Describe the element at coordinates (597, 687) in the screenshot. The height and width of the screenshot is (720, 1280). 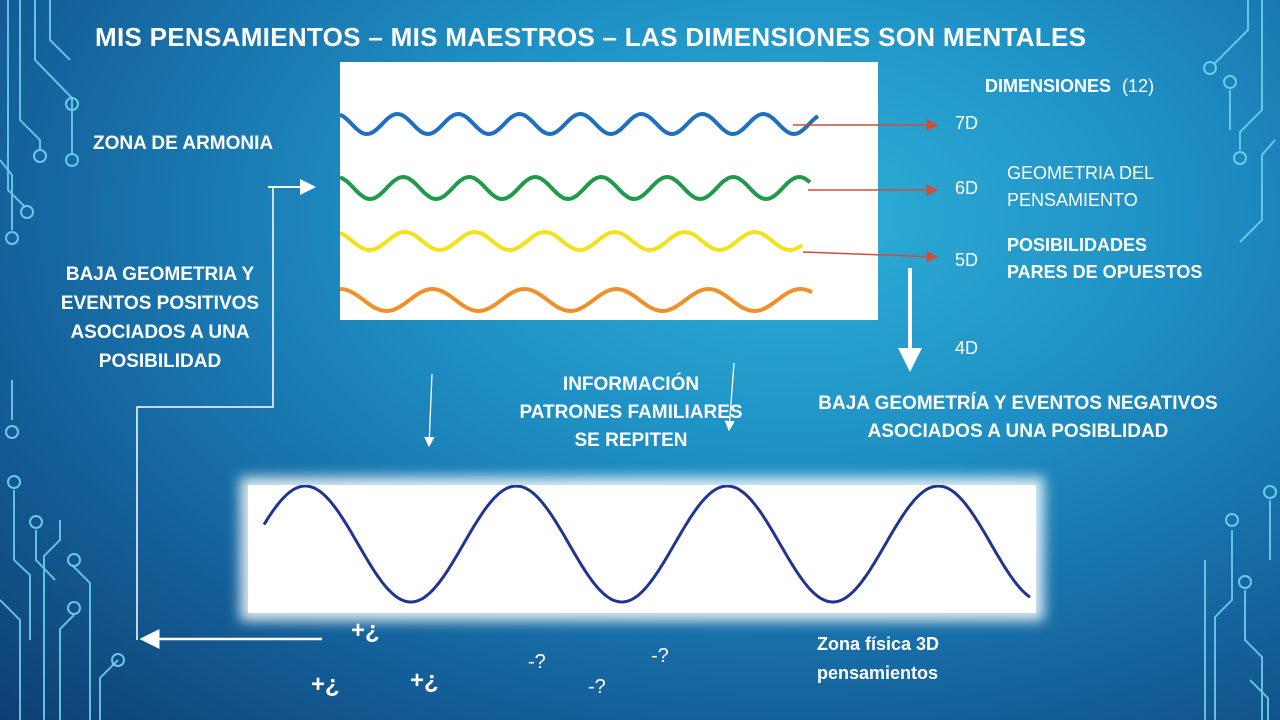
I see `minus-symbol-3: -?` at that location.